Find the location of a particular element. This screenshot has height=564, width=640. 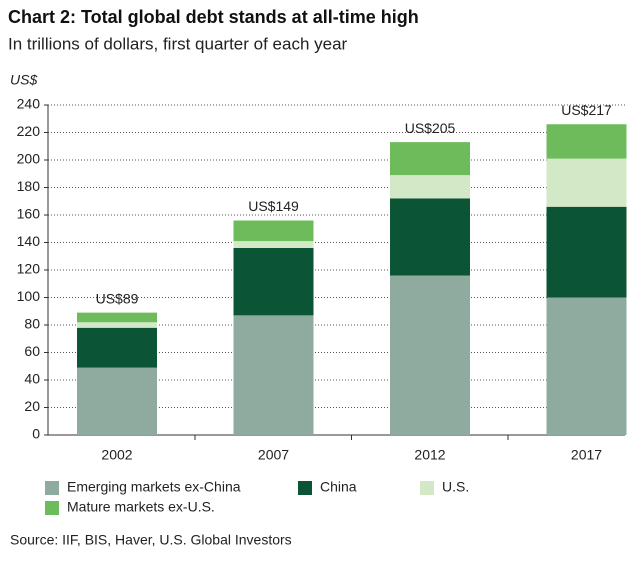

y-tick-label: 60 is located at coordinates (32, 351).